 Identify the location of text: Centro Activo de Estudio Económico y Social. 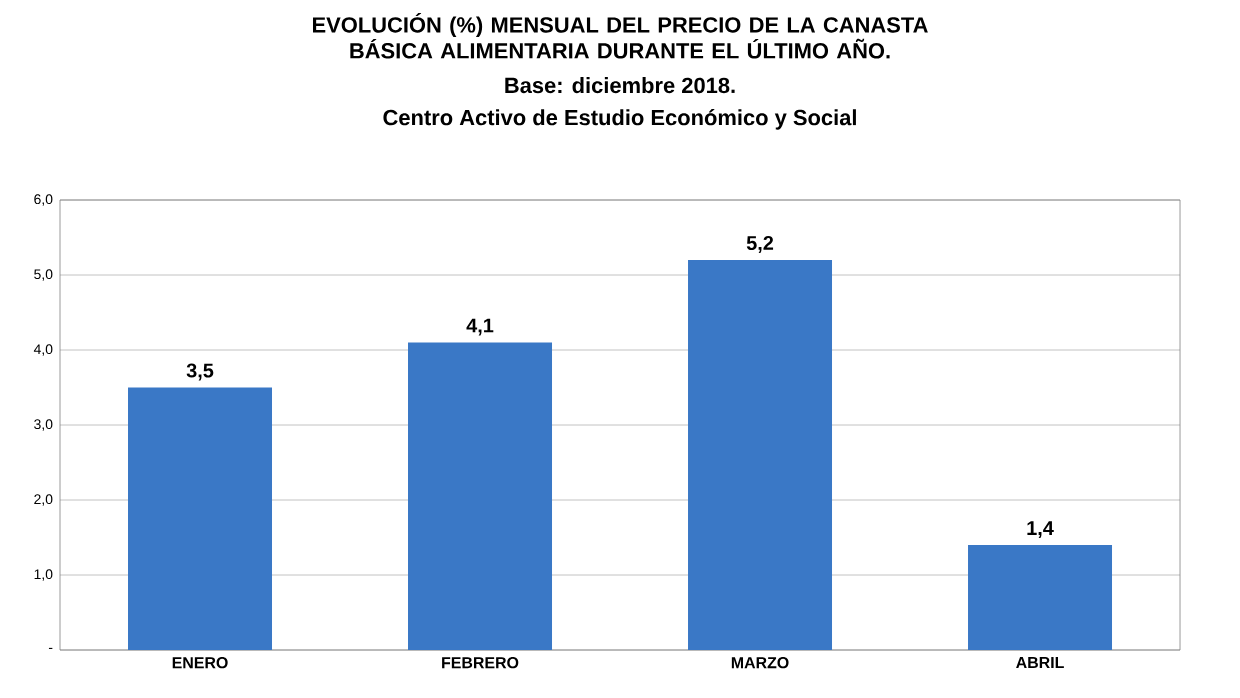
(619, 119).